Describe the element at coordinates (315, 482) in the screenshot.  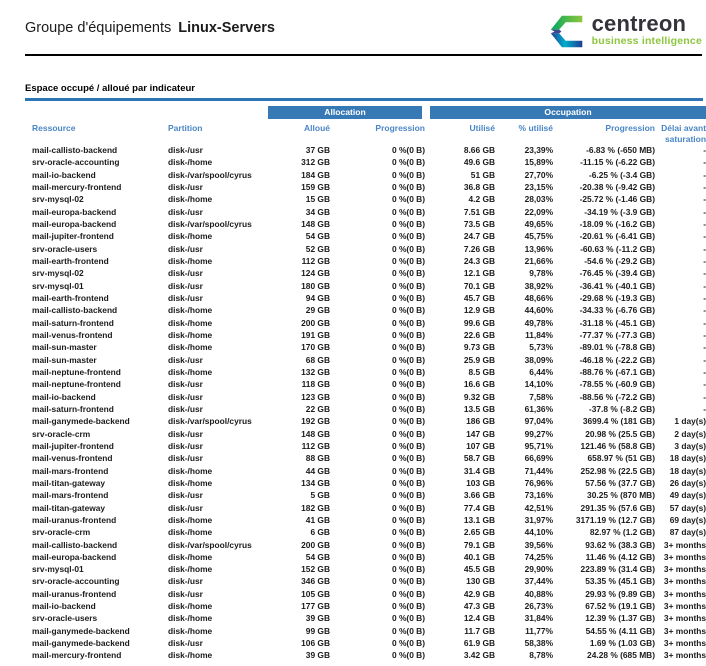
I see `allocated-cell: 134 GB` at that location.